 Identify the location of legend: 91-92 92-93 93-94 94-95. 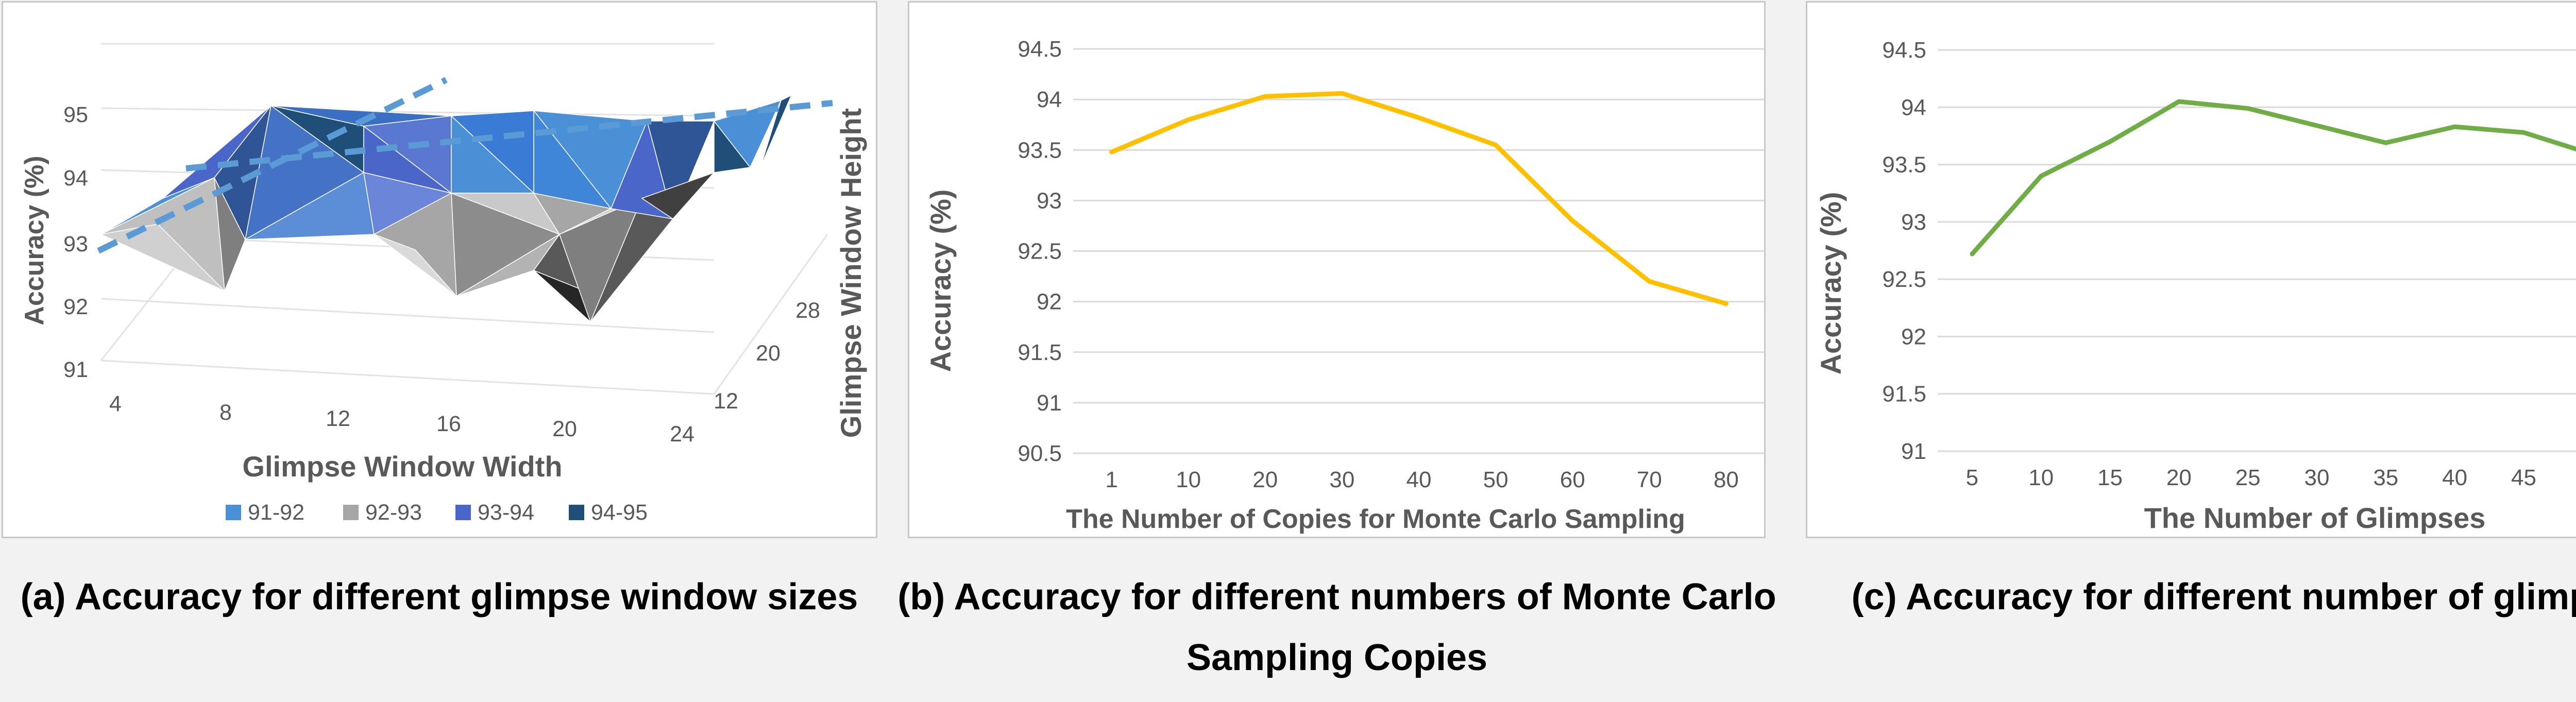
(437, 512).